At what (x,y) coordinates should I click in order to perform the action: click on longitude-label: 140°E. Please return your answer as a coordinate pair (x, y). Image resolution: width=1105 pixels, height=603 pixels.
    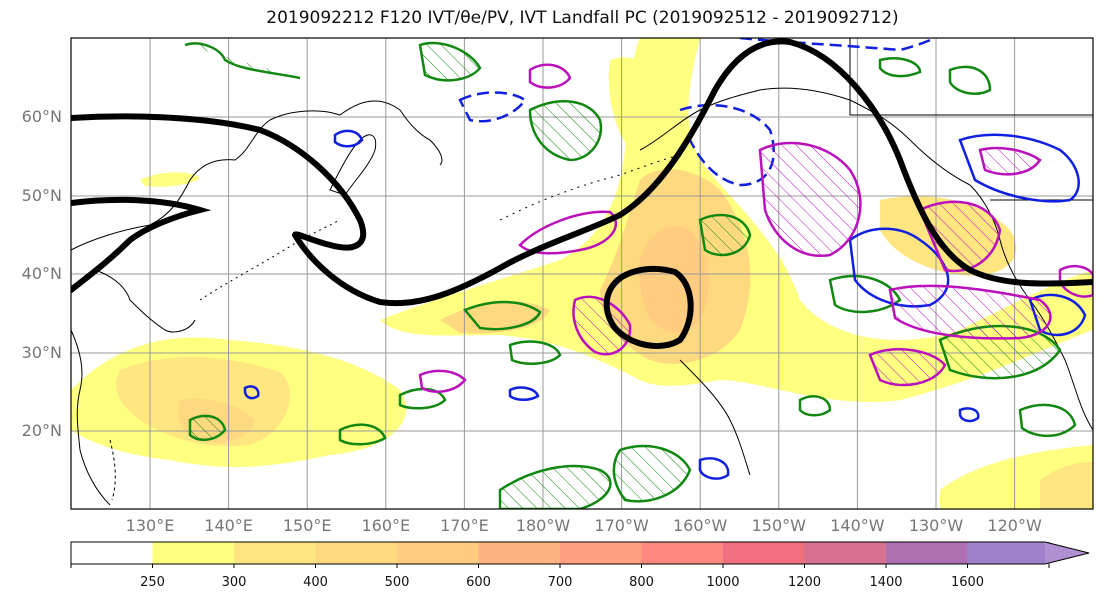
    Looking at the image, I should click on (228, 525).